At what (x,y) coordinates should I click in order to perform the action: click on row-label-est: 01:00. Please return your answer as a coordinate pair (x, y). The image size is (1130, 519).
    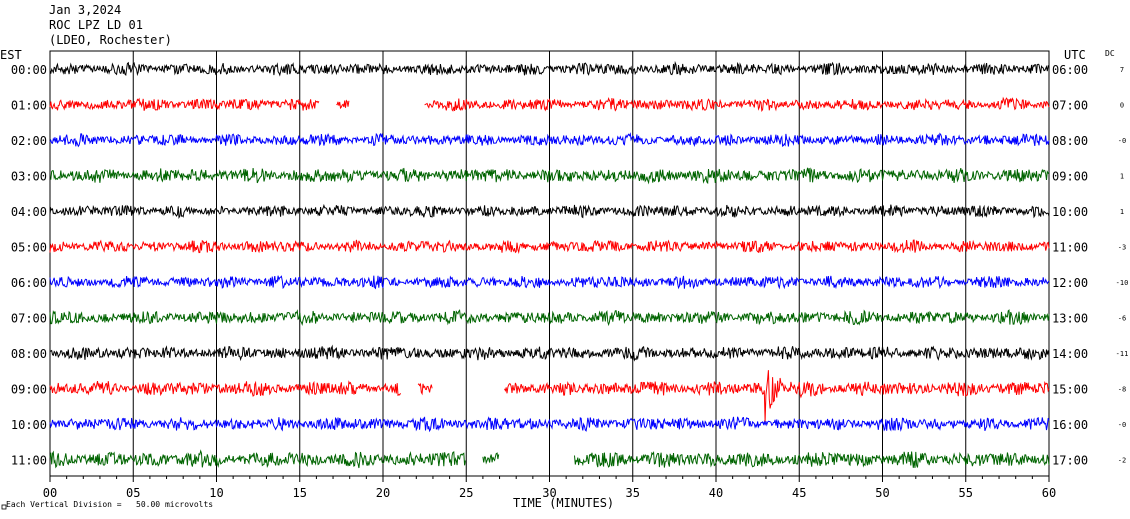
    Looking at the image, I should click on (29, 106).